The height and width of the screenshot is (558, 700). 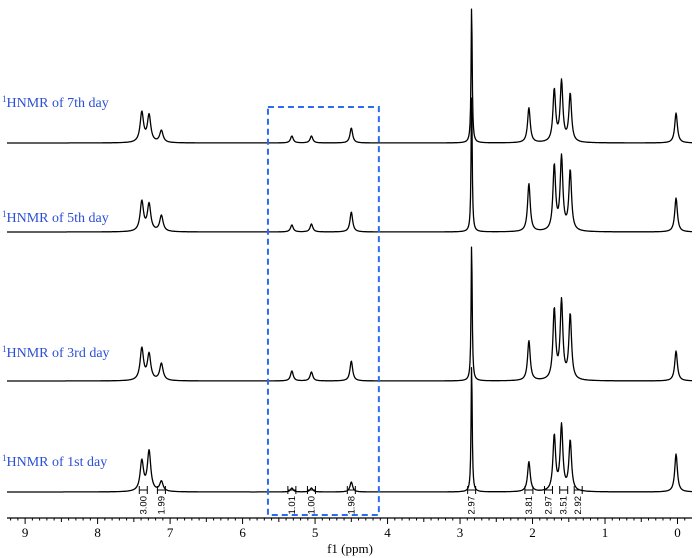 I want to click on integral-1: 3.00, so click(x=143, y=500).